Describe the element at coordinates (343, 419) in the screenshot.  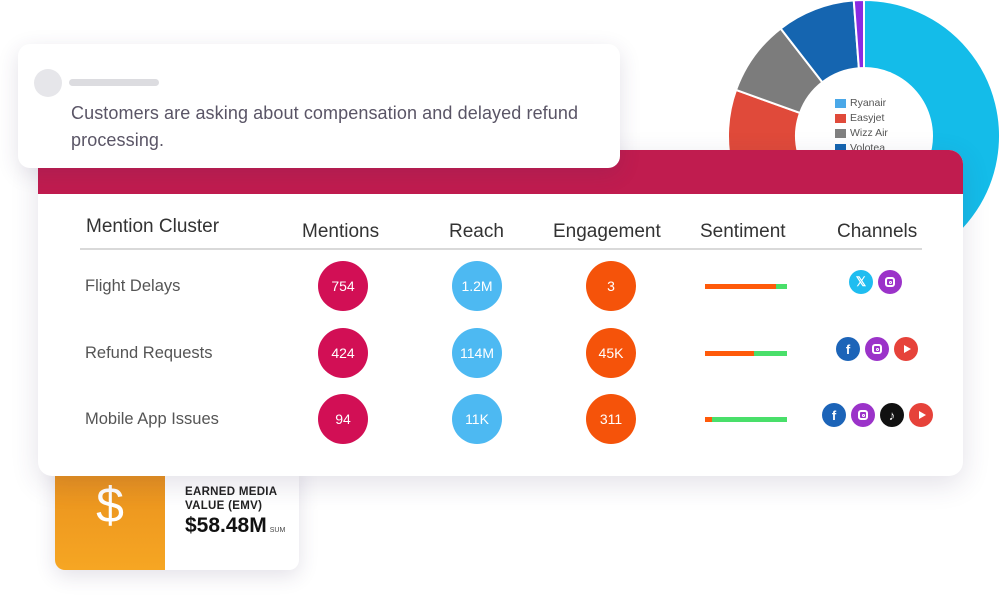
I see `mentions-badge: 94` at that location.